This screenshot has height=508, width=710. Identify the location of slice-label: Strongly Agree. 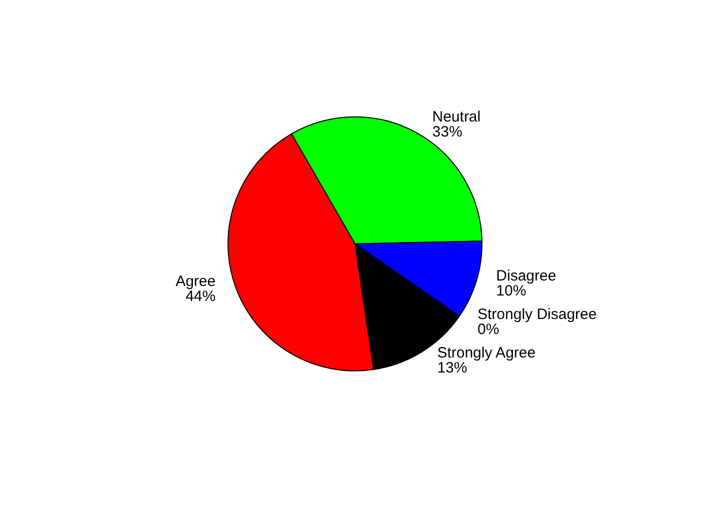
(486, 353).